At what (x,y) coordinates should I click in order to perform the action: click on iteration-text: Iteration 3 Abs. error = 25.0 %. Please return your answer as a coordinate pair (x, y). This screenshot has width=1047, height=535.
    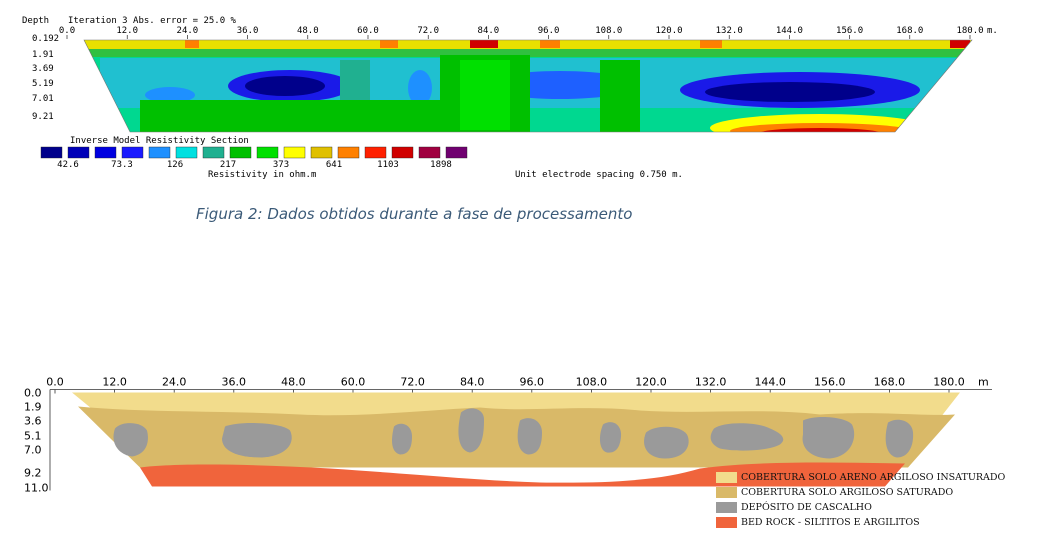
    Looking at the image, I should click on (152, 21).